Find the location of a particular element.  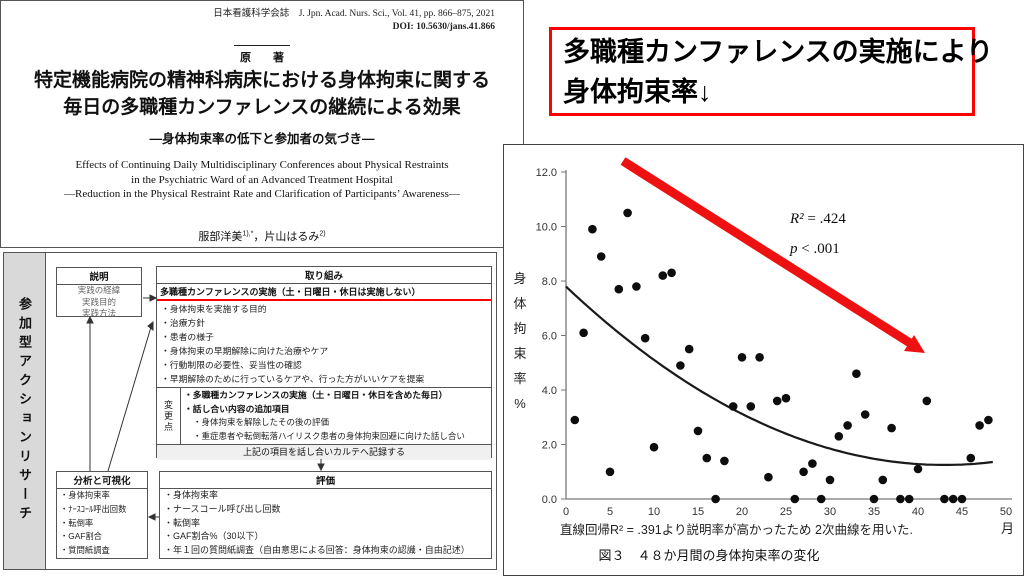

paper-title-line2: 毎日の多職種カンファレンスの継続による効果 is located at coordinates (262, 107).